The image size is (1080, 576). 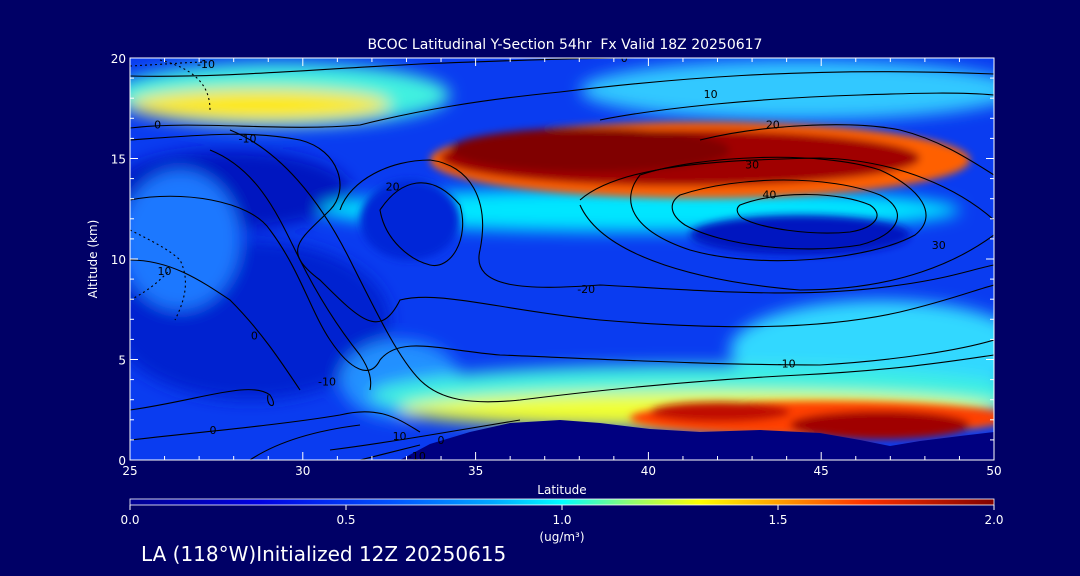 What do you see at coordinates (118, 59) in the screenshot?
I see `y-tick-label: 20` at bounding box center [118, 59].